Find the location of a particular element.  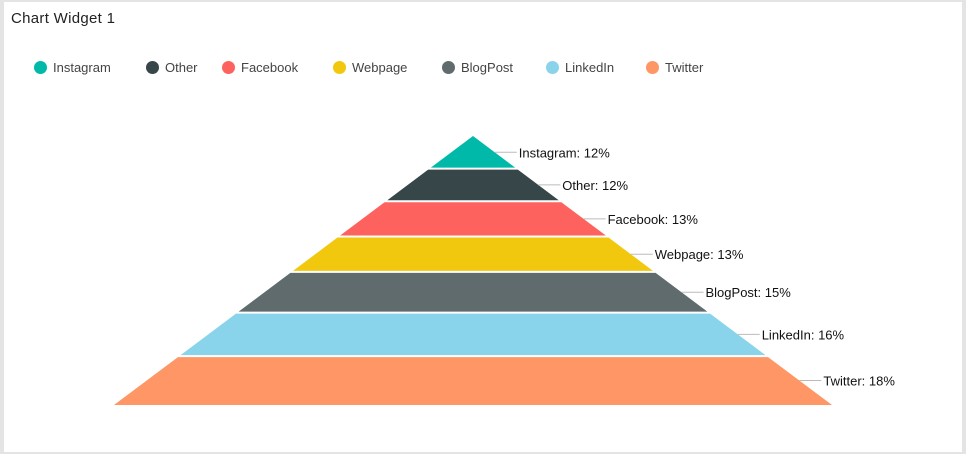

data-label-other: Other: 12% is located at coordinates (595, 185).